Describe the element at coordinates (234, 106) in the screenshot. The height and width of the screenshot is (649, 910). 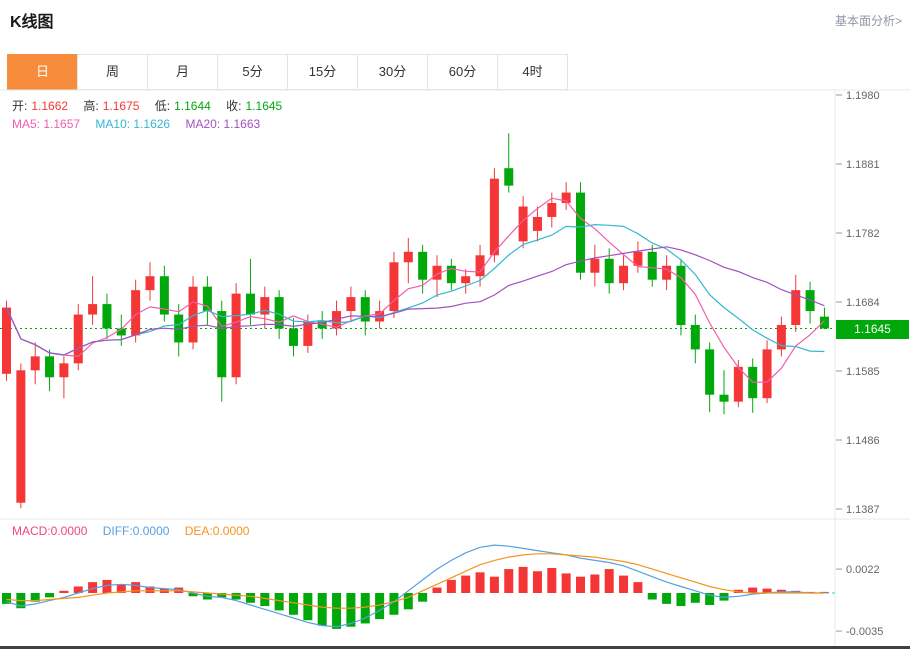
I see `close-label: 收:` at that location.